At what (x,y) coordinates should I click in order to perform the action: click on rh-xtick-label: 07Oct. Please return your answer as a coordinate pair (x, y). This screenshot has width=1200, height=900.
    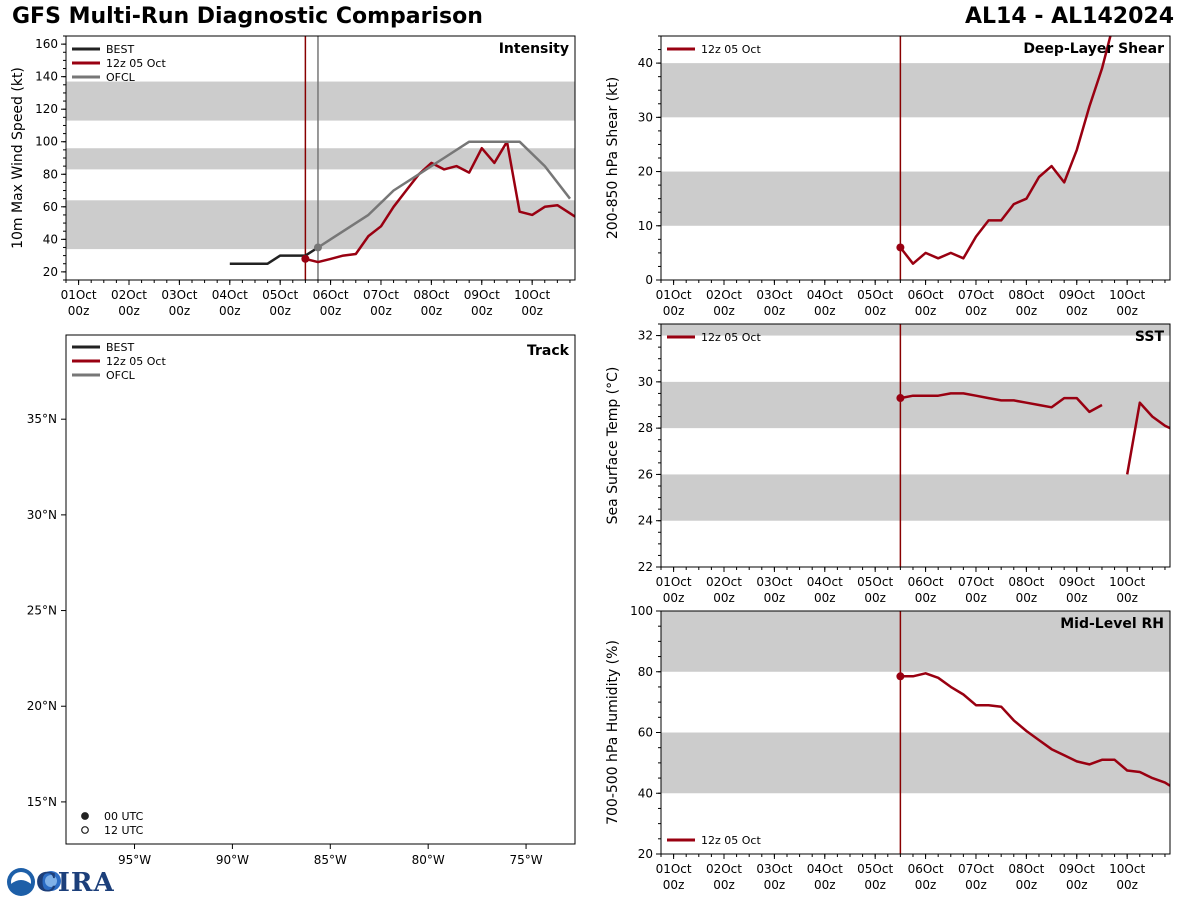
    Looking at the image, I should click on (976, 869).